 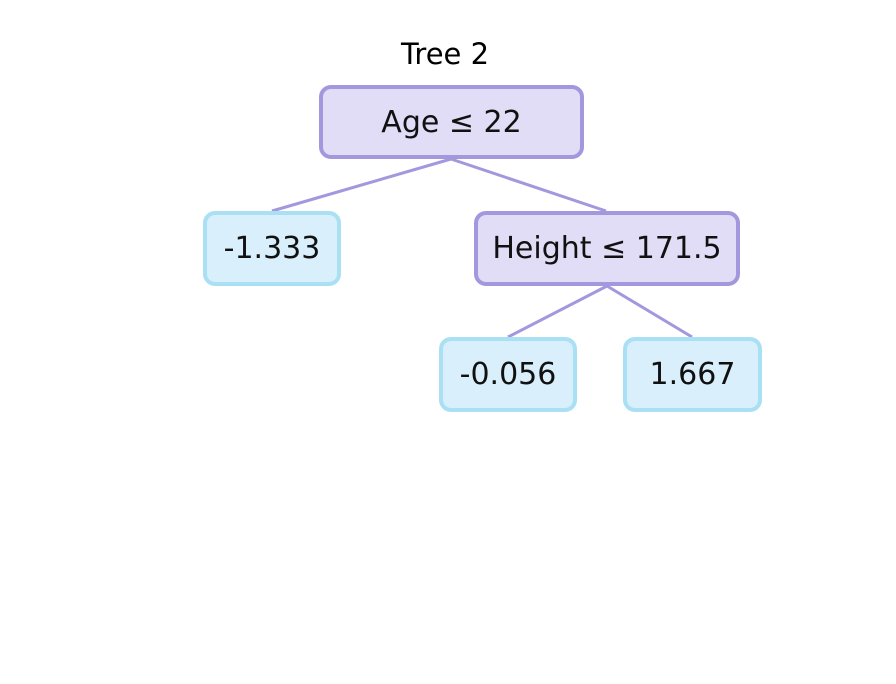 I want to click on split-node-label: Age ≤ 22, so click(x=451, y=122).